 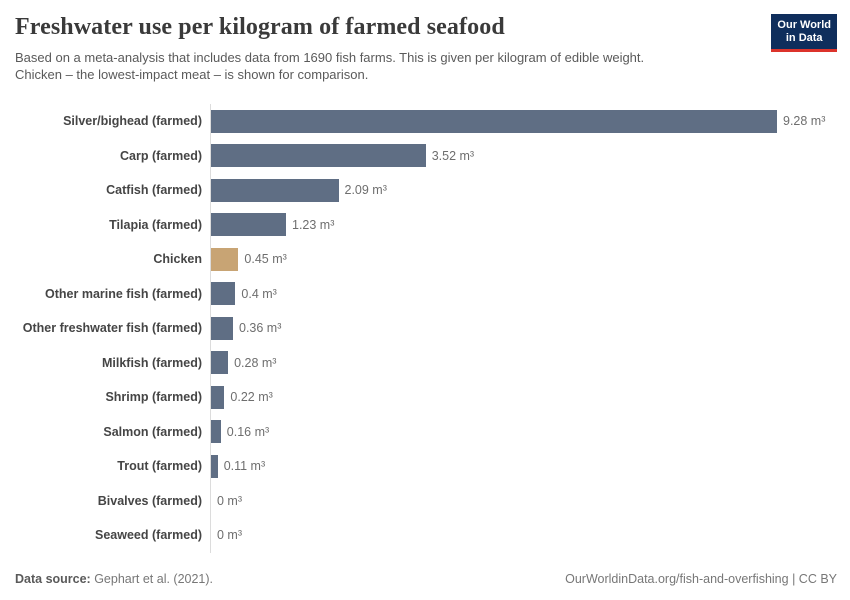 What do you see at coordinates (530, 431) in the screenshot?
I see `bar-track: 0.16 m³` at bounding box center [530, 431].